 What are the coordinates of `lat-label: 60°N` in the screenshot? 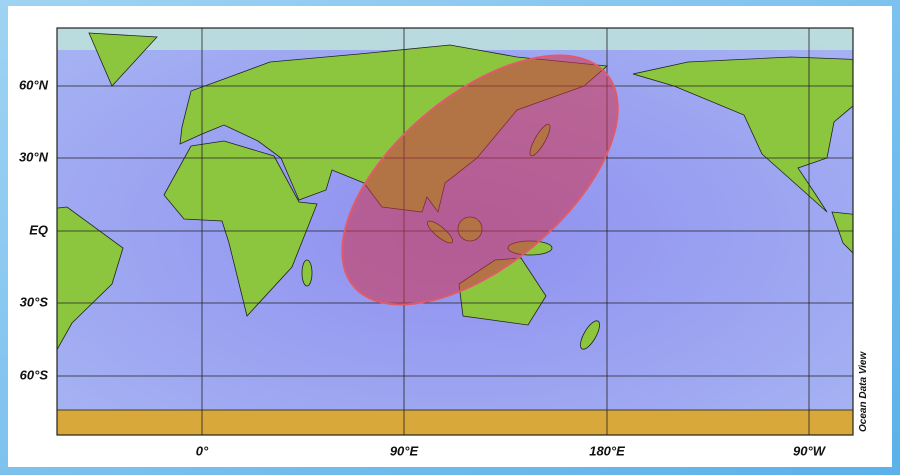 It's located at (34, 84).